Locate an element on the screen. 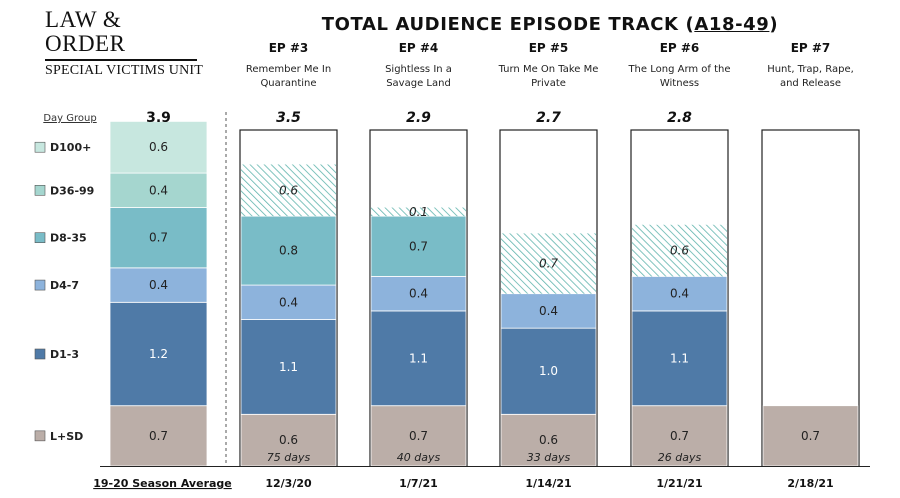  episode-name-line: Turn Me On Take Me is located at coordinates (548, 69).